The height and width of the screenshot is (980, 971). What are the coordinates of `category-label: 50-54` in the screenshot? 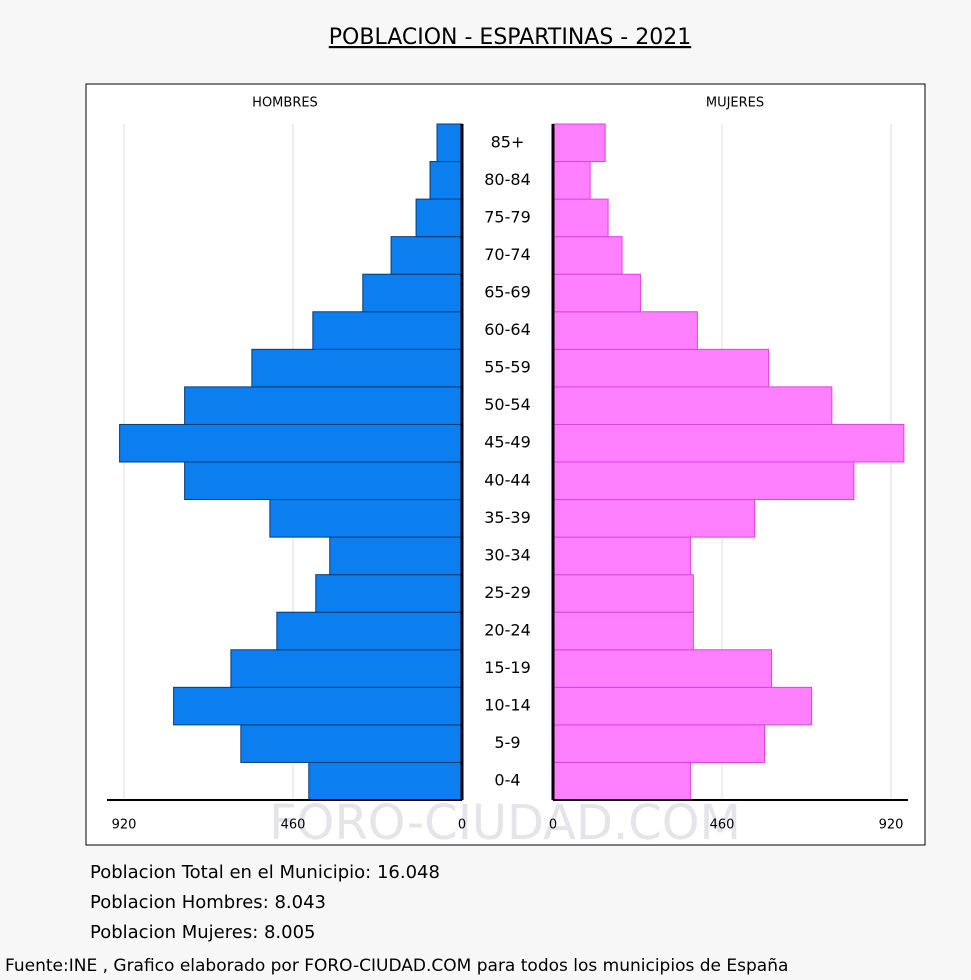 It's located at (507, 404).